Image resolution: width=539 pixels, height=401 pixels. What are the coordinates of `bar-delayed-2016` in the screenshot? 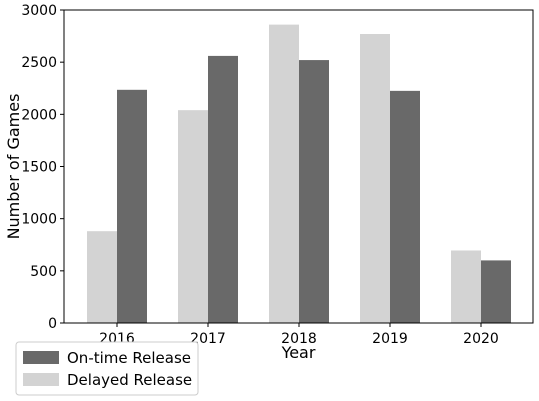 It's located at (102, 277).